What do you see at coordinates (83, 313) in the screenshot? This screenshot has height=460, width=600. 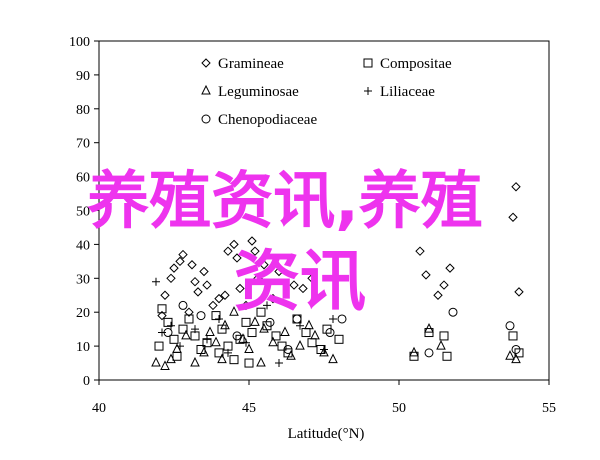 I see `y-tick-label: 20` at bounding box center [83, 313].